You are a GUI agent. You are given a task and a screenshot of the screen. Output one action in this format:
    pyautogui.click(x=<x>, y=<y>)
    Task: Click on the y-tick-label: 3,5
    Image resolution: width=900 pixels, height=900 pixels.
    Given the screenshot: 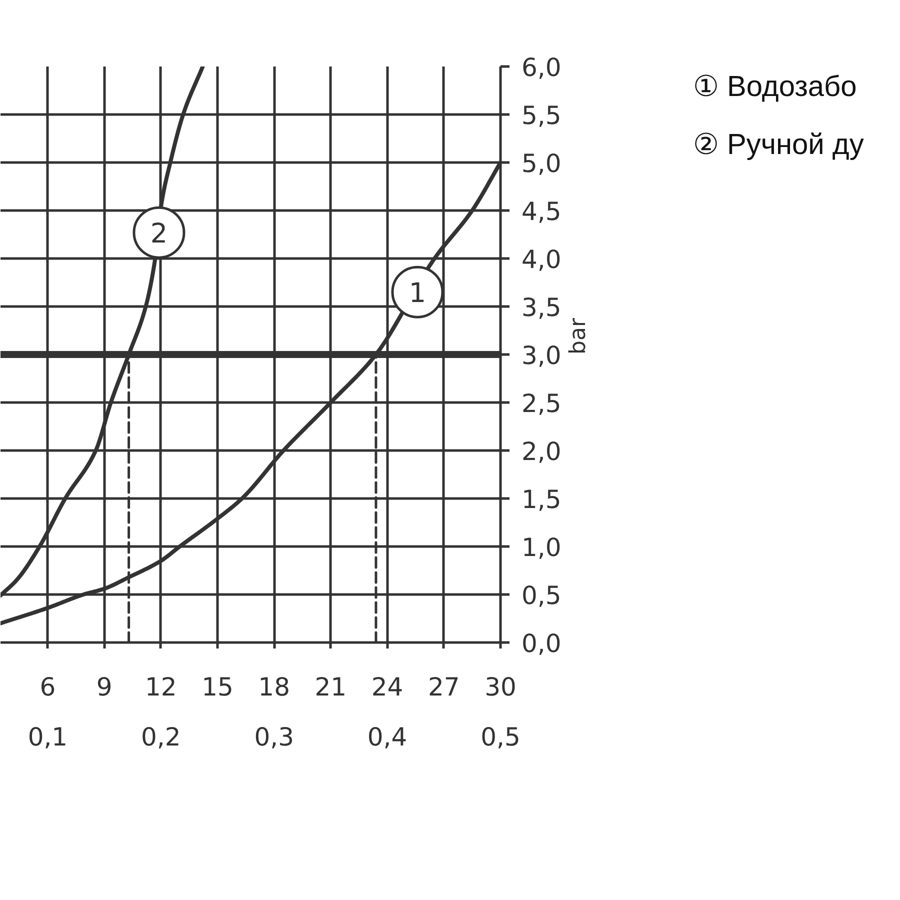 What is the action you would take?
    pyautogui.click(x=542, y=307)
    